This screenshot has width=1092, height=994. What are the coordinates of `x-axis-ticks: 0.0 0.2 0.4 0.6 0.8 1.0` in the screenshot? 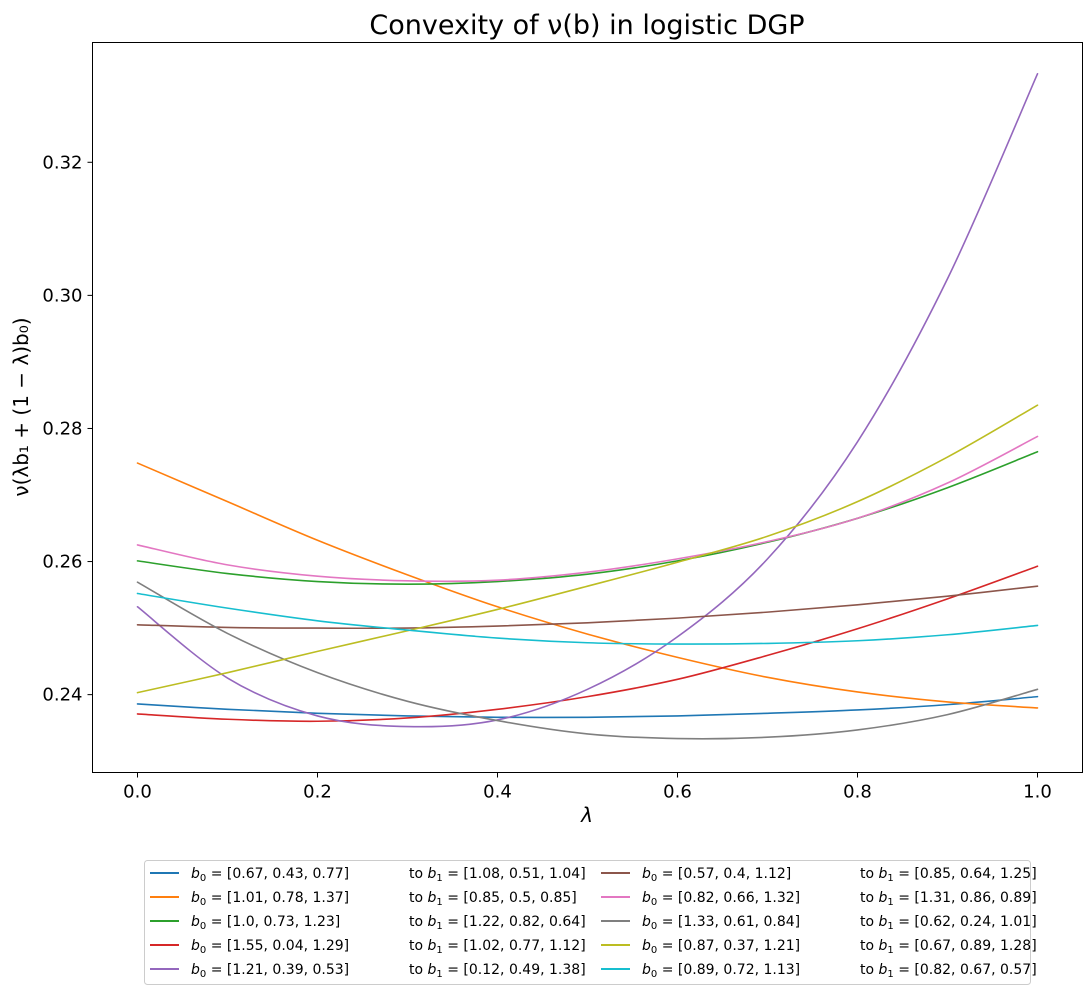 It's located at (587, 787).